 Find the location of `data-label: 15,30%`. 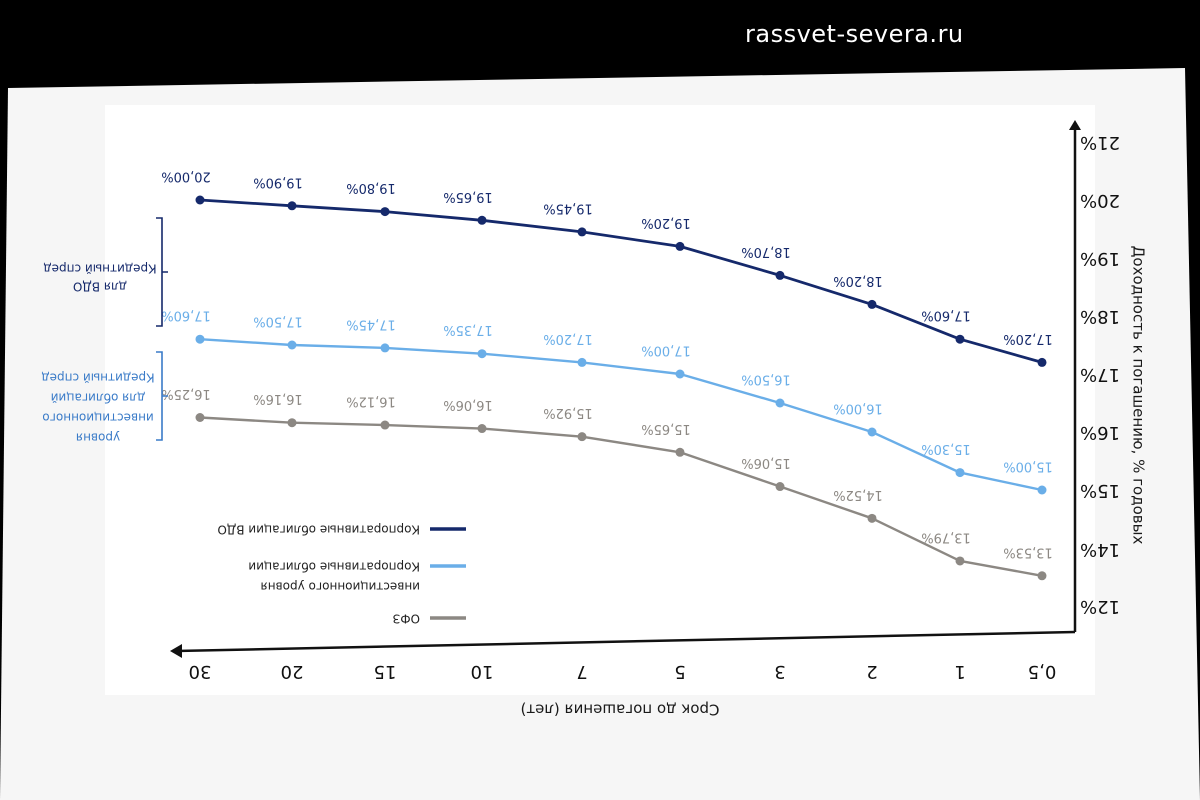

data-label: 15,30% is located at coordinates (946, 448).